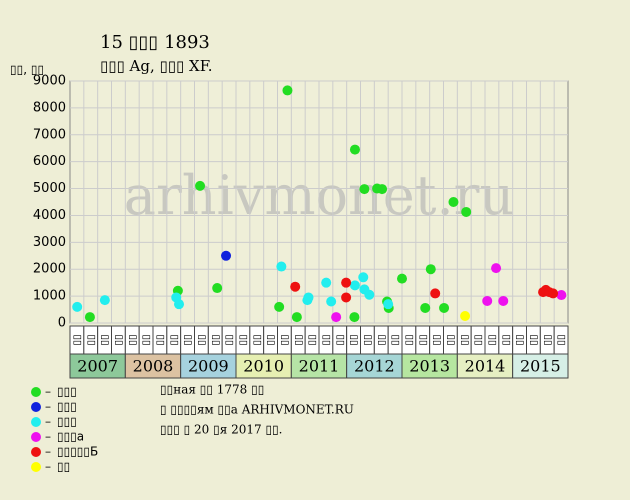 Image resolution: width=630 pixels, height=500 pixels. I want to click on legend-label: ▯▯, so click(63, 467).